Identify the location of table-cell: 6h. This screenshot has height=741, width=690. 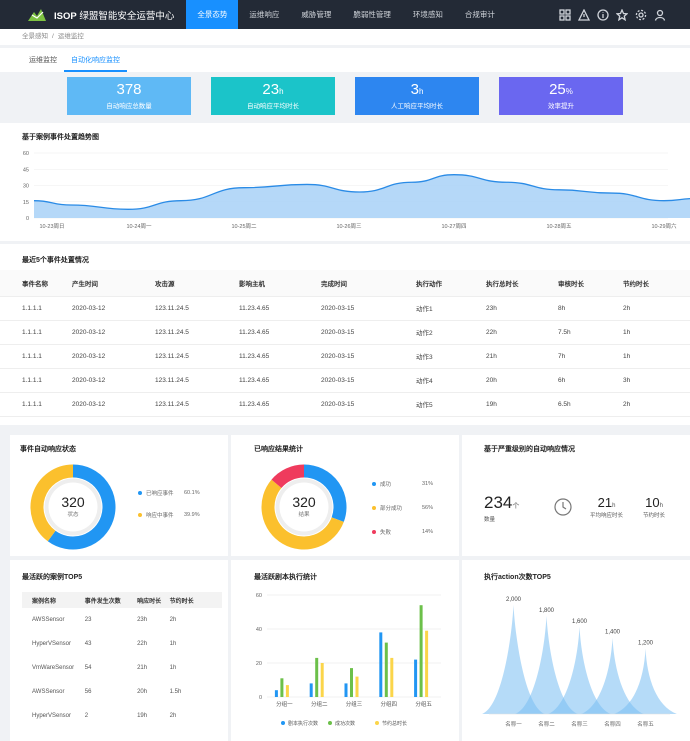
(590, 380).